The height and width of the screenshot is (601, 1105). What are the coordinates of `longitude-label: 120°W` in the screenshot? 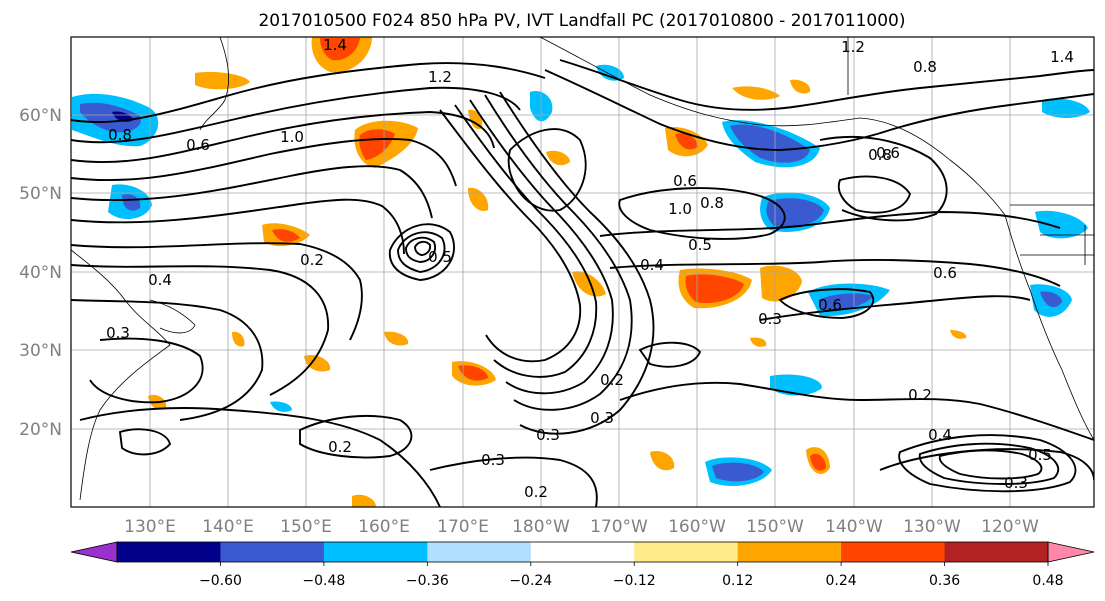 It's located at (1010, 527).